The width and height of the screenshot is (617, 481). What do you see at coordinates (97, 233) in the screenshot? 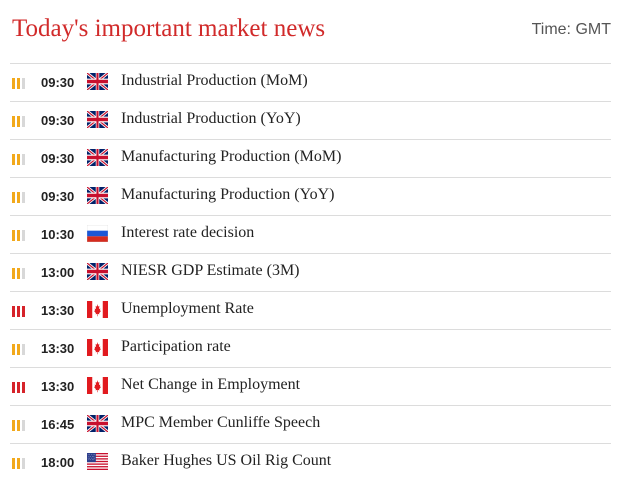
I see `russia-flag-icon` at bounding box center [97, 233].